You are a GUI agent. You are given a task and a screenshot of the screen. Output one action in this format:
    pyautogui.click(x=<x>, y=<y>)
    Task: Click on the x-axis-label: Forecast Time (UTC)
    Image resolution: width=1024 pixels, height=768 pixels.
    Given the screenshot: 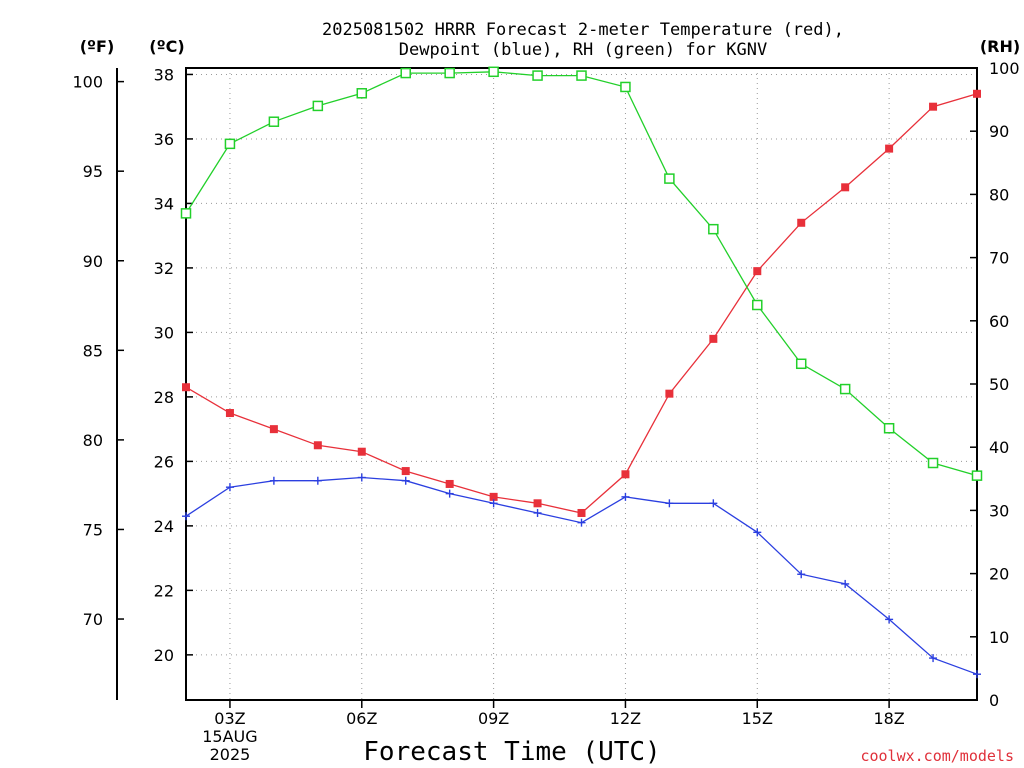 What is the action you would take?
    pyautogui.click(x=511, y=752)
    